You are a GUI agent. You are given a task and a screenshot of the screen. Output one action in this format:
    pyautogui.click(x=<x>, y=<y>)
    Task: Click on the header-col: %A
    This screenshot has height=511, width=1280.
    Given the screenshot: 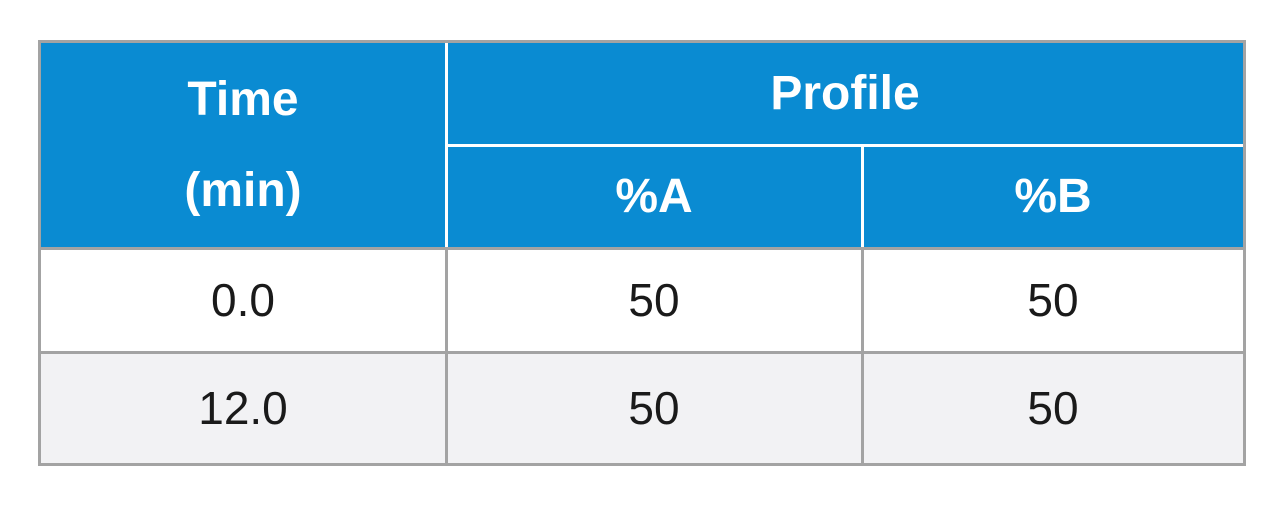 What is the action you would take?
    pyautogui.click(x=654, y=196)
    